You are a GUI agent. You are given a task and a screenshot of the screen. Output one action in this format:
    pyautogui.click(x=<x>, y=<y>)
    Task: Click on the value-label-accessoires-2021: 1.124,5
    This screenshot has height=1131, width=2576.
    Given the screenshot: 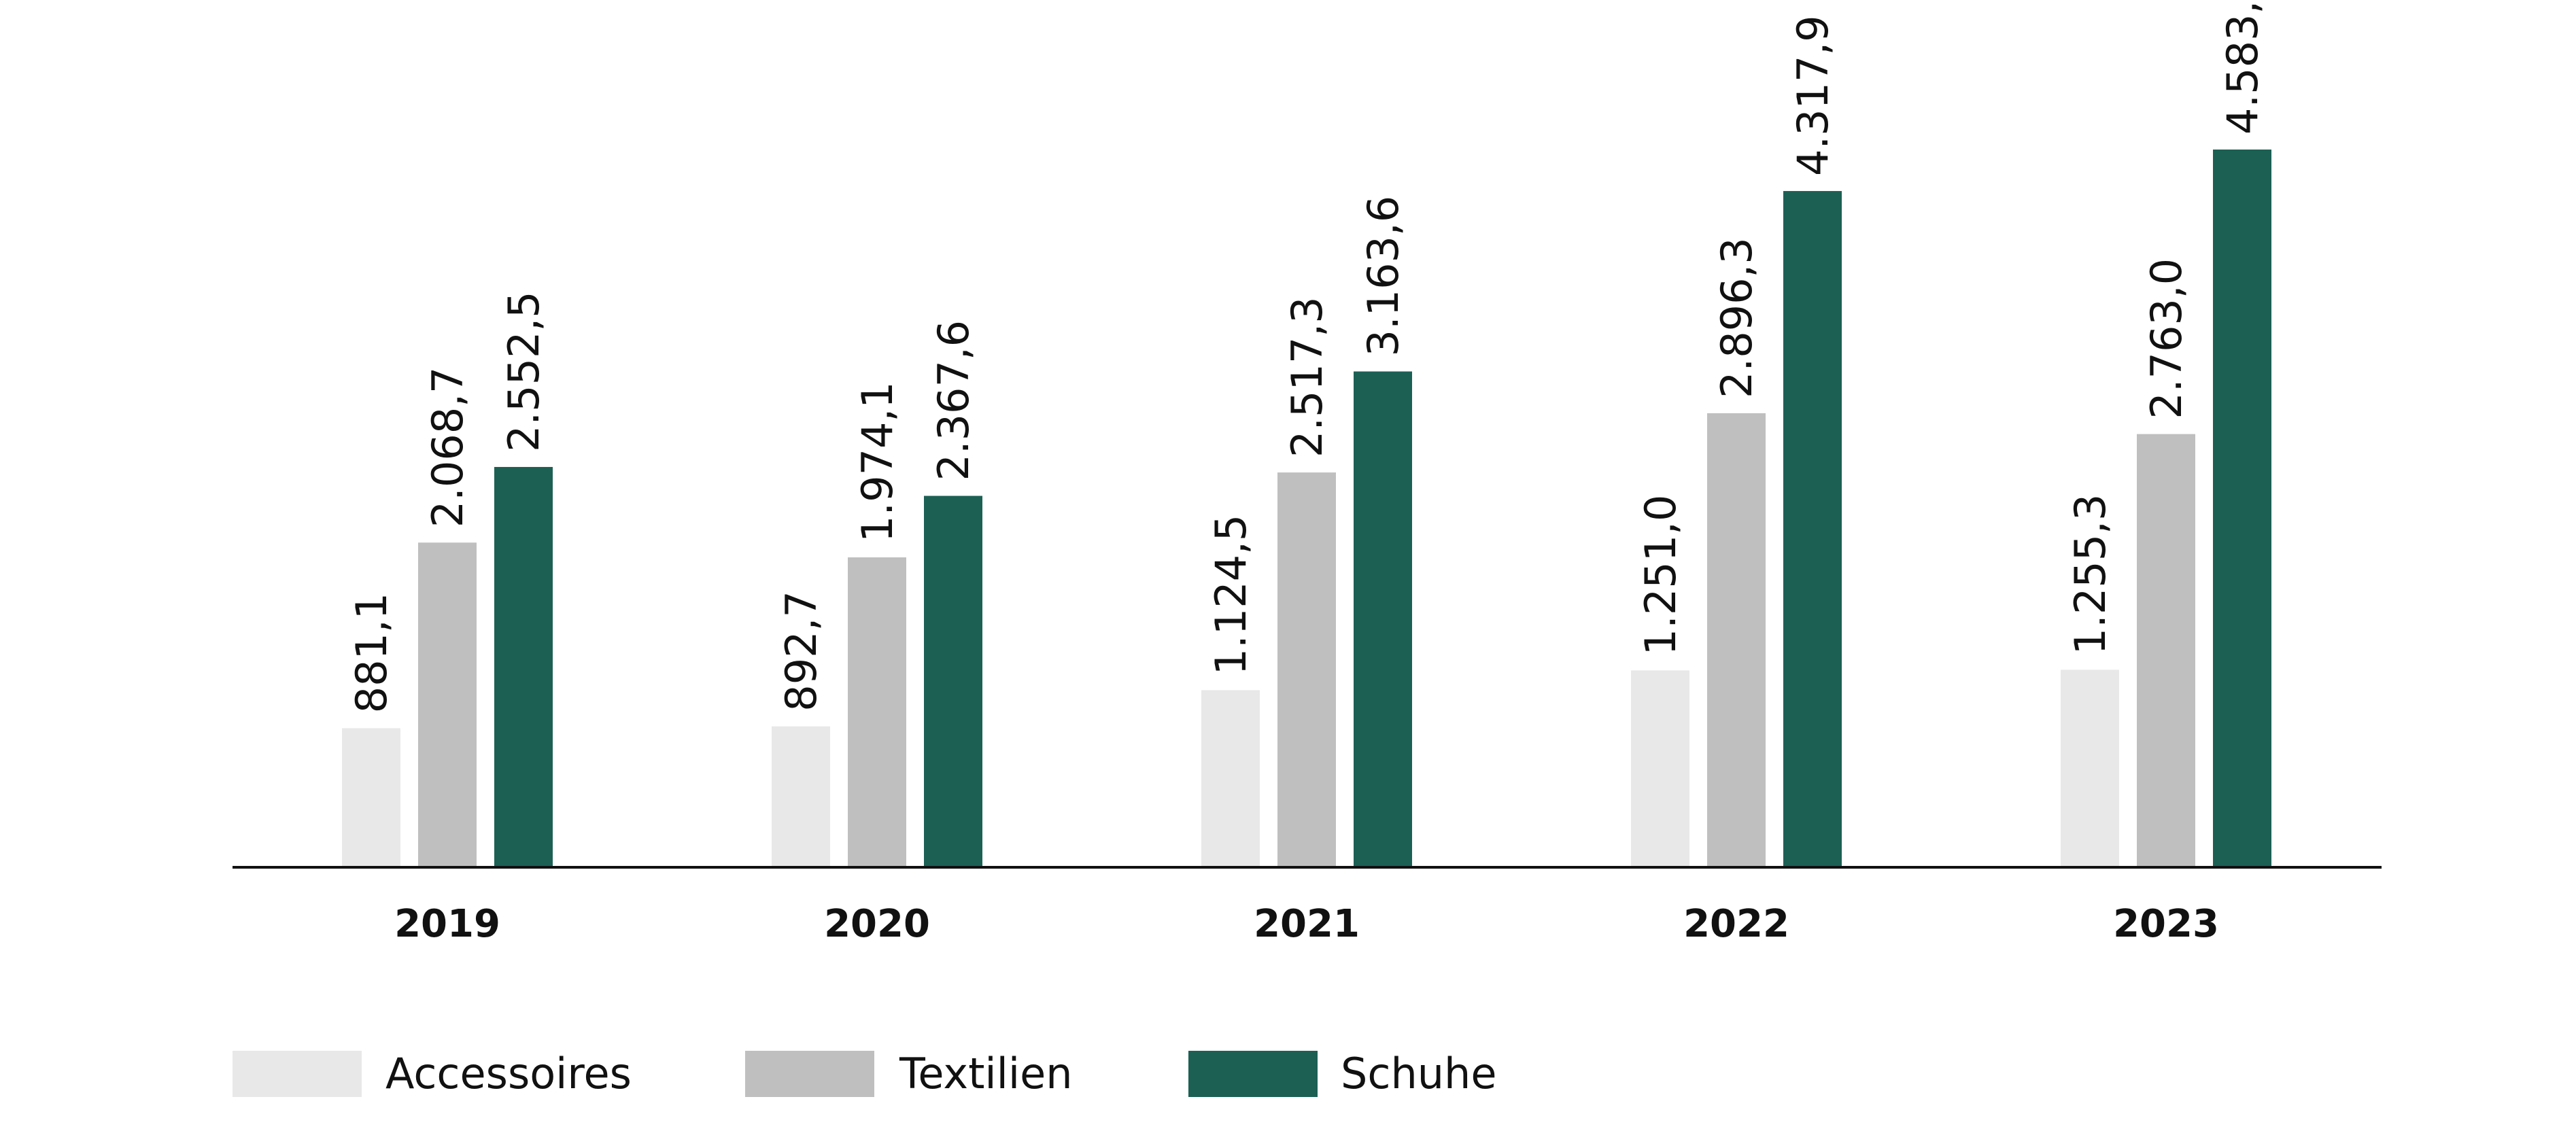 What is the action you would take?
    pyautogui.click(x=1231, y=595)
    